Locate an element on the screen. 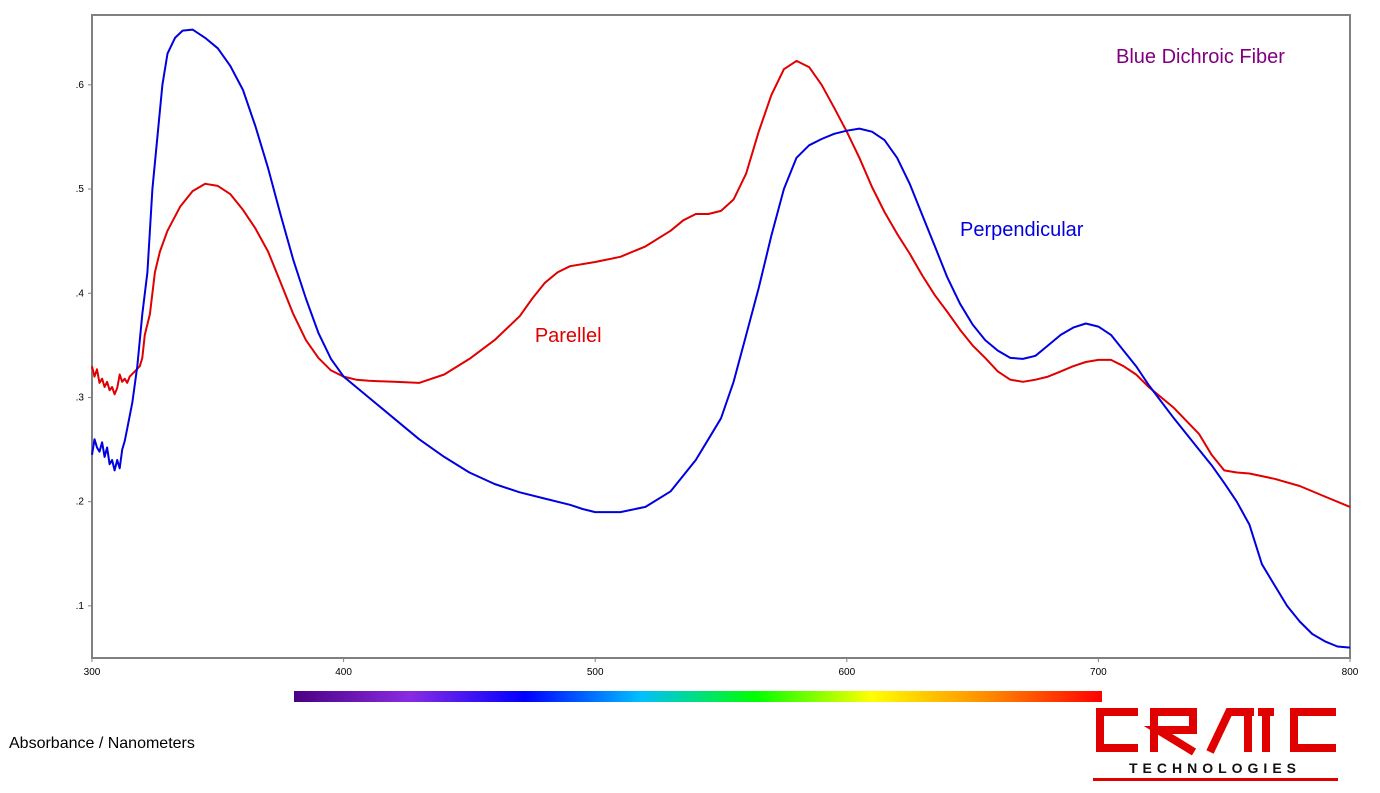  y-tick-label: .4 is located at coordinates (80, 293).